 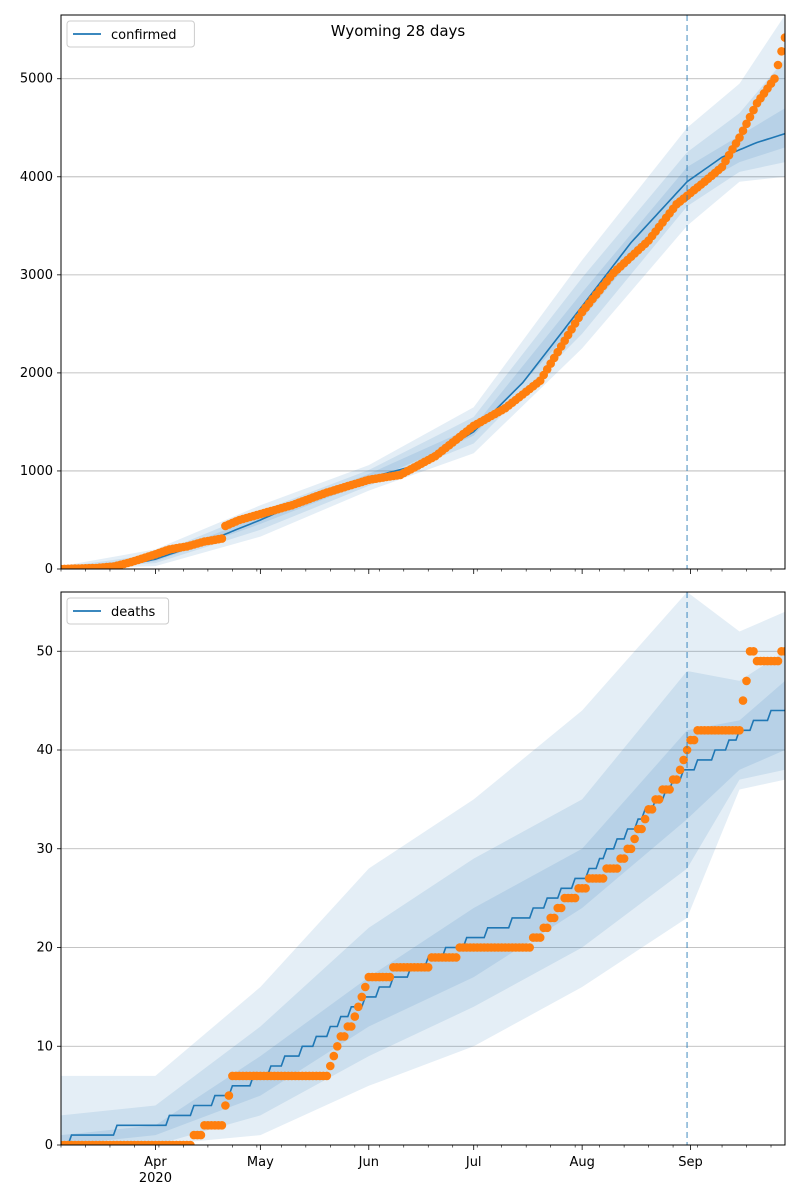 What do you see at coordinates (44, 651) in the screenshot?
I see `y-tick-label: 50` at bounding box center [44, 651].